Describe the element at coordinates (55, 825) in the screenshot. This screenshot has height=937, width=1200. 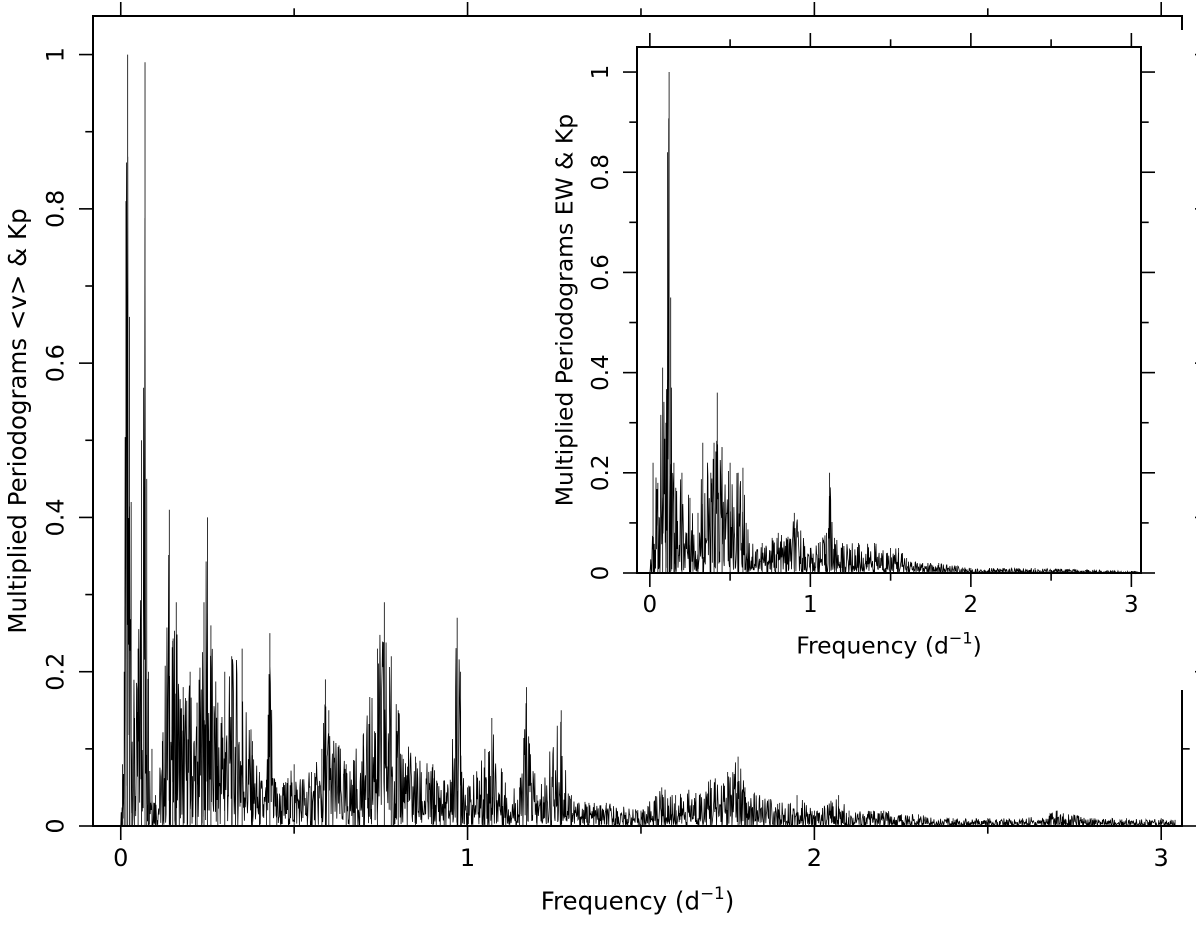
I see `main-y-tick-label: 0` at that location.